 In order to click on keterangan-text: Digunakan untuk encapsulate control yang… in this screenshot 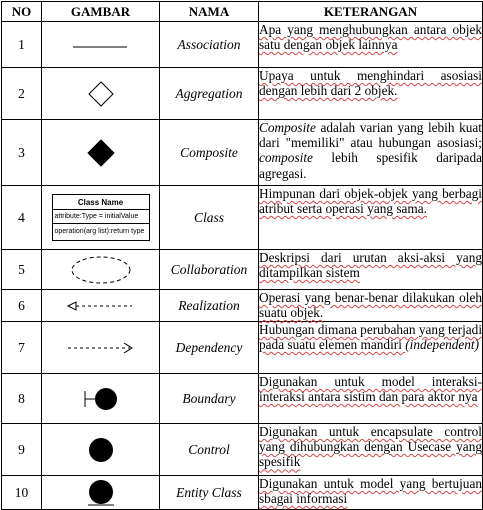, I will do `click(370, 447)`.